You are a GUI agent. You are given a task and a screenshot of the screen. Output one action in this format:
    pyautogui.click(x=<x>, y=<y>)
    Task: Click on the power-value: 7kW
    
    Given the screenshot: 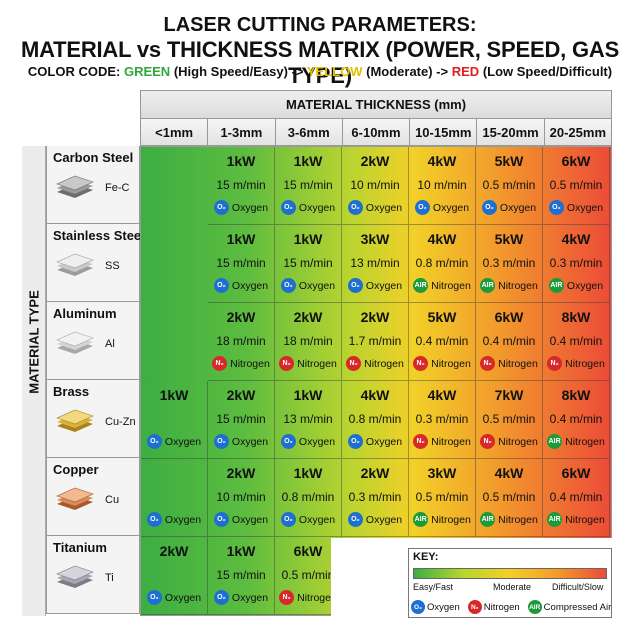 What is the action you would take?
    pyautogui.click(x=509, y=395)
    